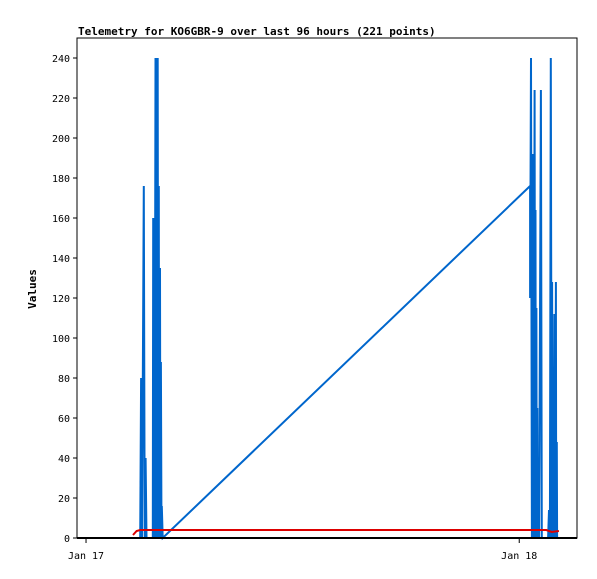 This screenshot has width=597, height=579. What do you see at coordinates (519, 556) in the screenshot?
I see `x-tick-label: Jan 18` at bounding box center [519, 556].